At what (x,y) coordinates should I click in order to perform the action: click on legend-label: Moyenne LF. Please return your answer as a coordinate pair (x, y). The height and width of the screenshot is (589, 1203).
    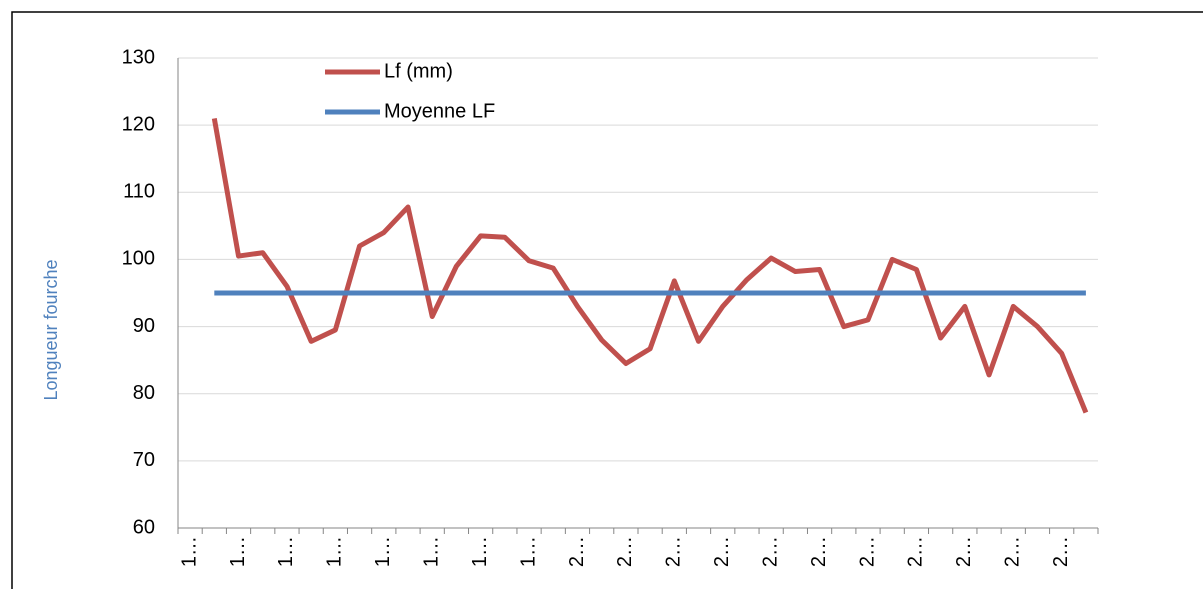
    Looking at the image, I should click on (439, 111).